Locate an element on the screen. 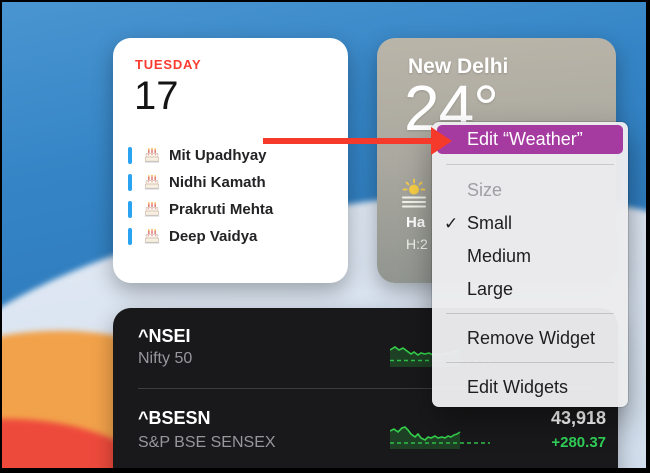  stock-name: S&P BSE SENSEX is located at coordinates (207, 442).